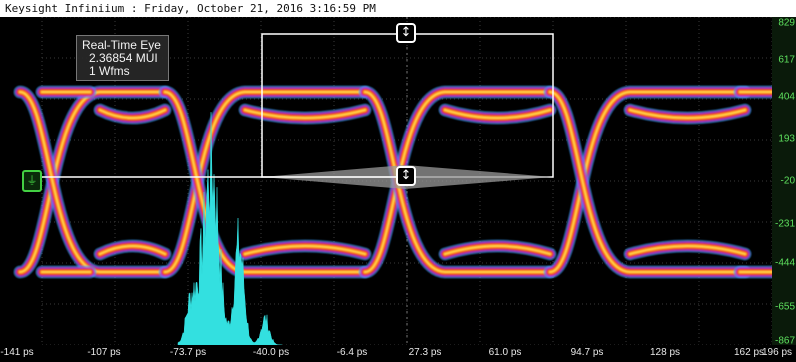  I want to click on y-tick-label: 404, so click(786, 97).